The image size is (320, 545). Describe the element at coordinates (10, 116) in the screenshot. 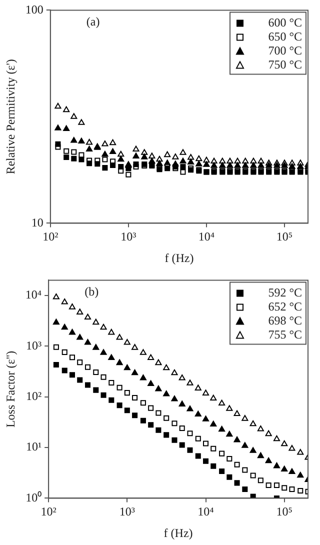

I see `y-axis-title: Relative Permitivity (ε')` at that location.